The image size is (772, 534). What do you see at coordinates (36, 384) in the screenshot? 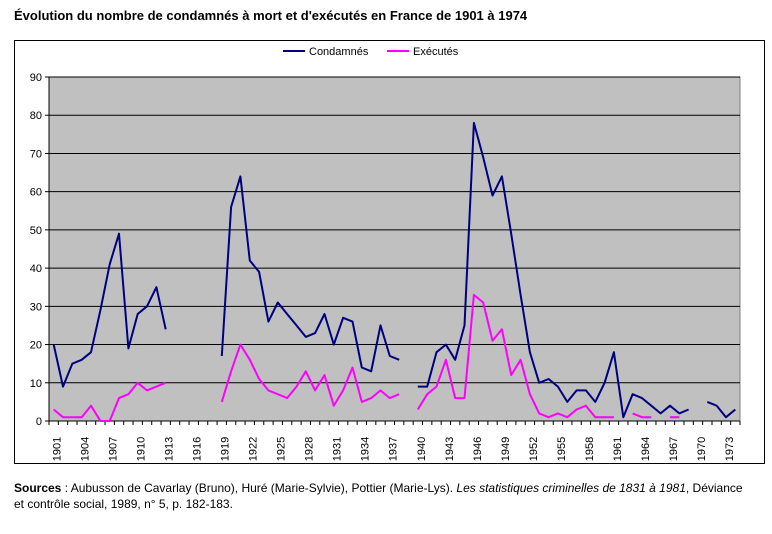
I see `y-tick-label: 10` at bounding box center [36, 384].